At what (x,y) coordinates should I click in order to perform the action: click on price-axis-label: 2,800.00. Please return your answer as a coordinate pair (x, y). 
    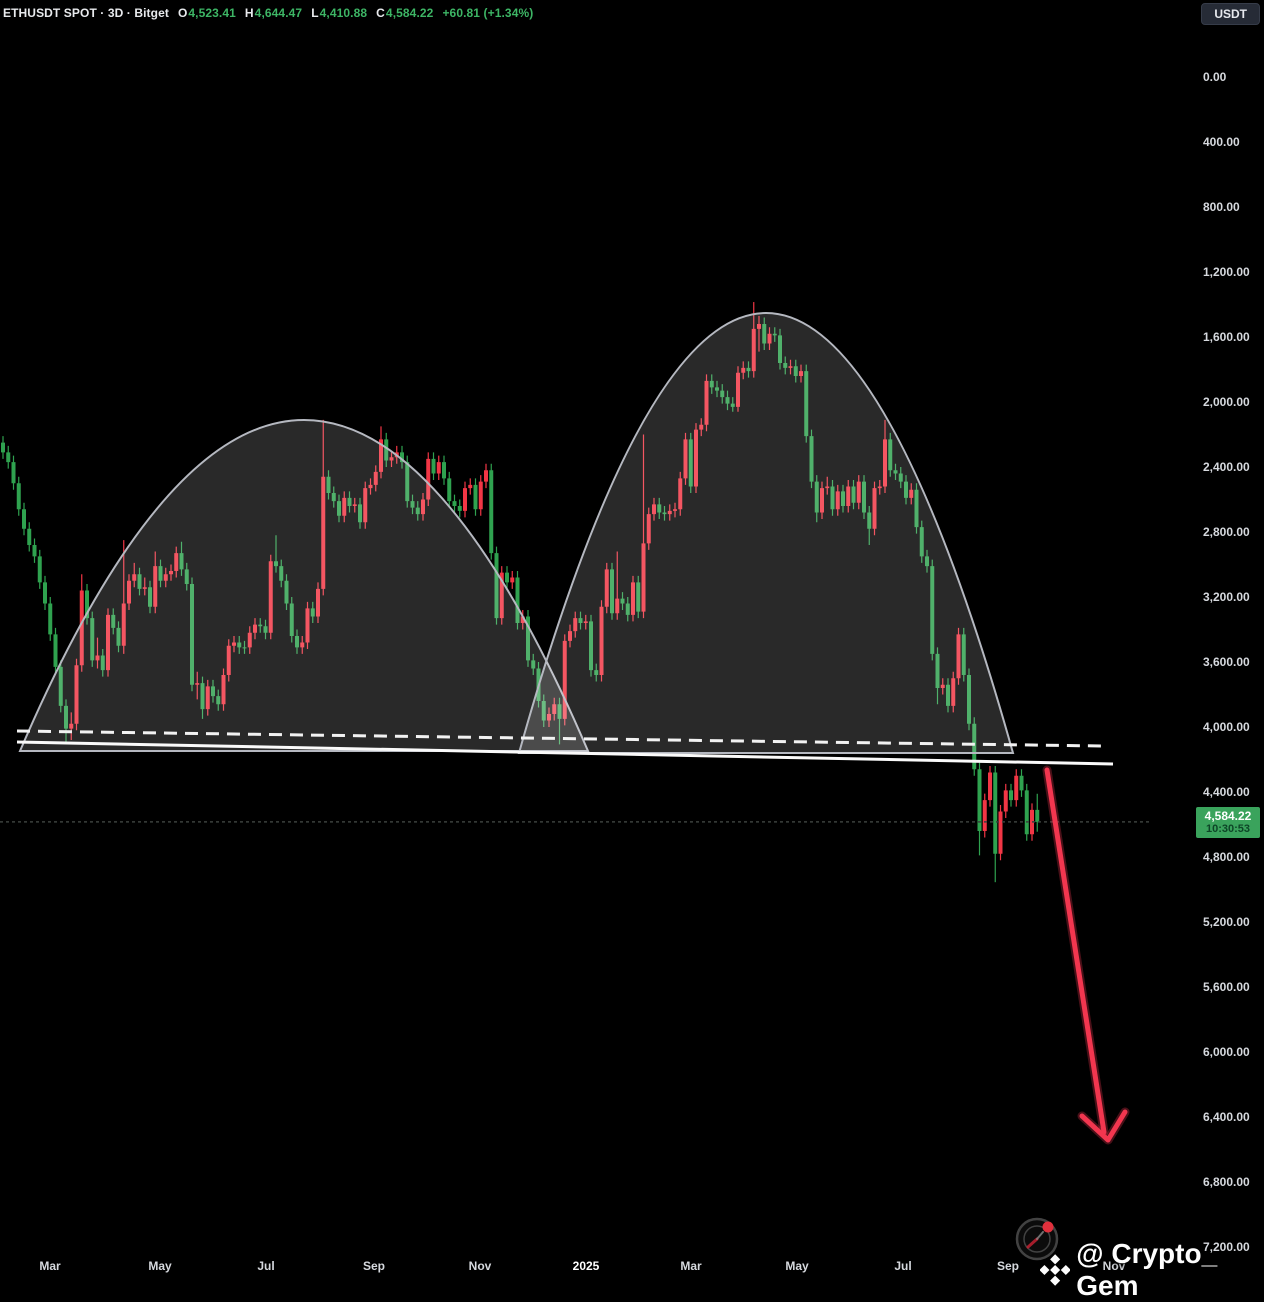
    Looking at the image, I should click on (1226, 532).